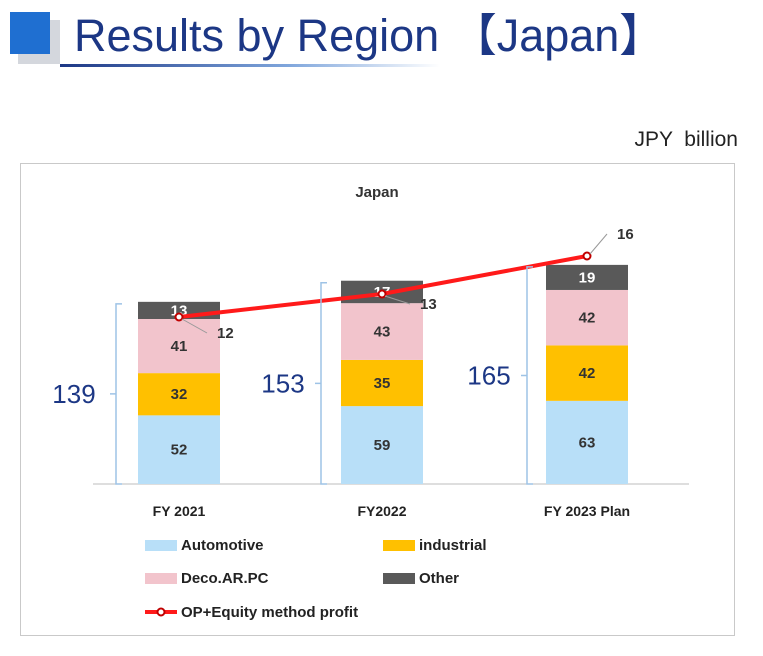  I want to click on bar-value-label: 19, so click(587, 277).